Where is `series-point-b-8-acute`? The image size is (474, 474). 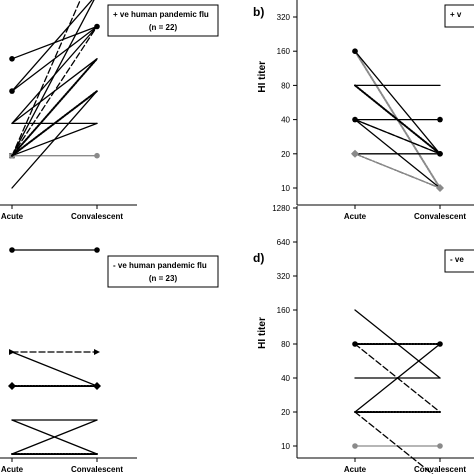 series-point-b-8-acute is located at coordinates (355, 153).